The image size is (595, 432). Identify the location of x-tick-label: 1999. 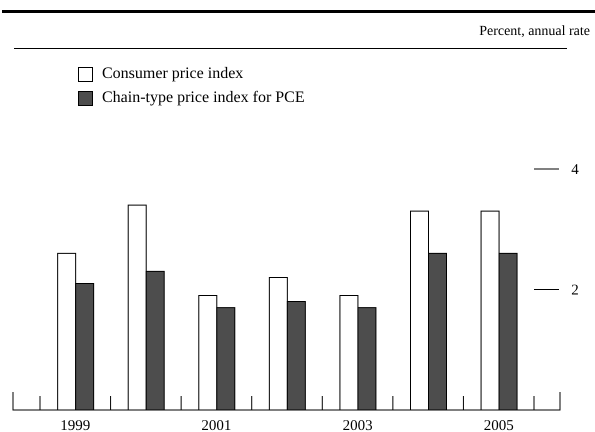
(75, 425).